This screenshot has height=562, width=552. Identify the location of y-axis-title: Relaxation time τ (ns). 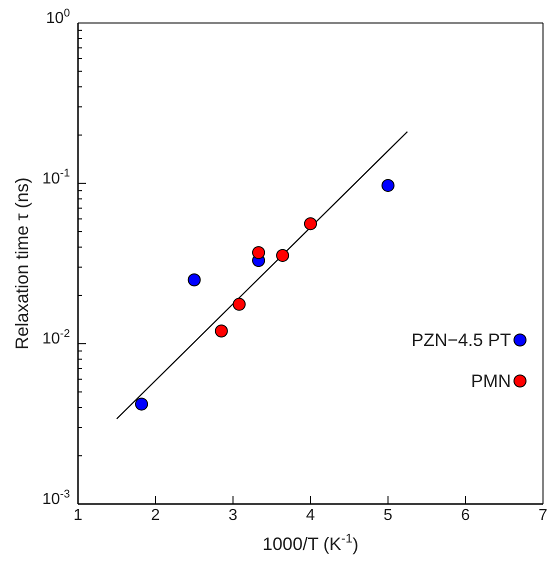
(22, 263).